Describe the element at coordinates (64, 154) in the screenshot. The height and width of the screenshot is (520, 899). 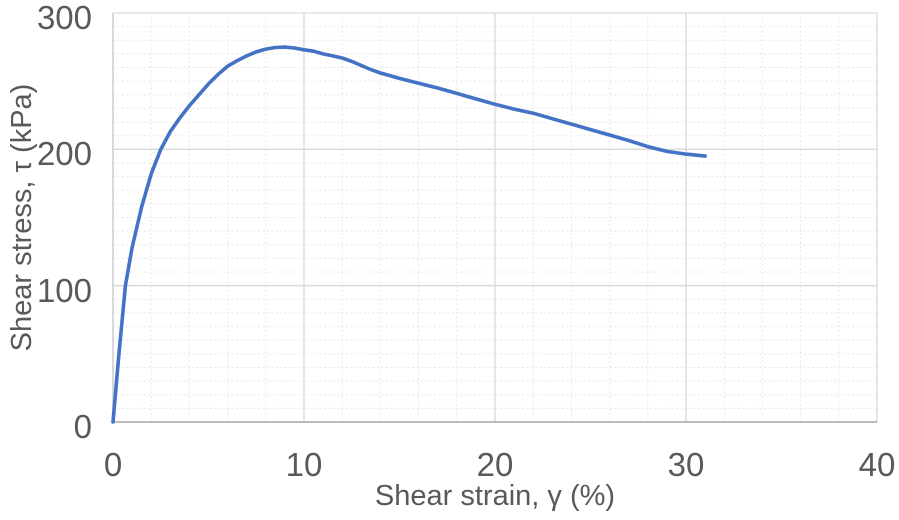
I see `y-tick-label-200: 200` at that location.